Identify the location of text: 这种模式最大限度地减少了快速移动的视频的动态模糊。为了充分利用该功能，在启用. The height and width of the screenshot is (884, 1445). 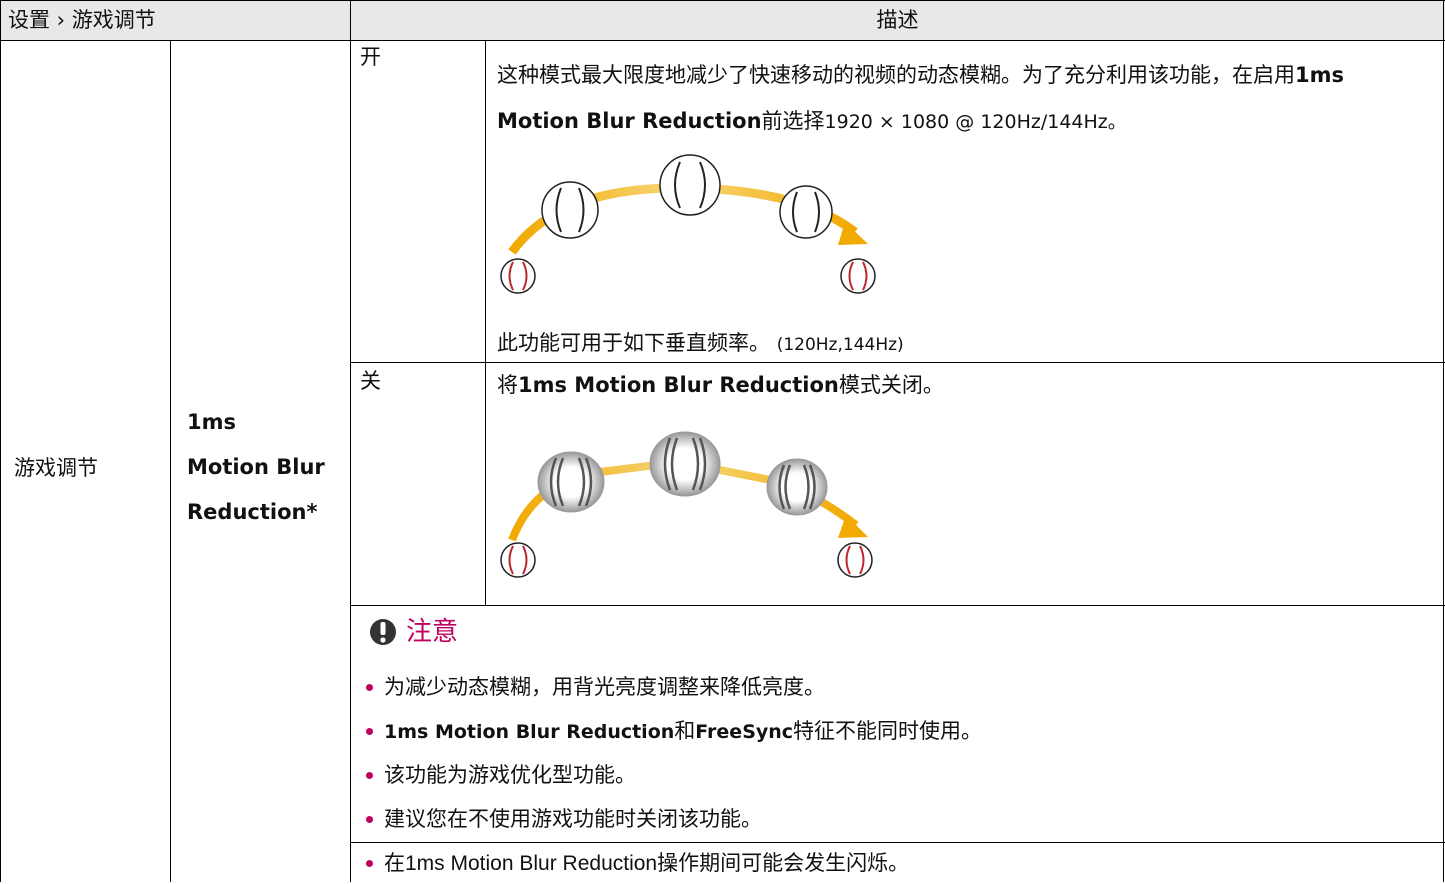
(896, 75).